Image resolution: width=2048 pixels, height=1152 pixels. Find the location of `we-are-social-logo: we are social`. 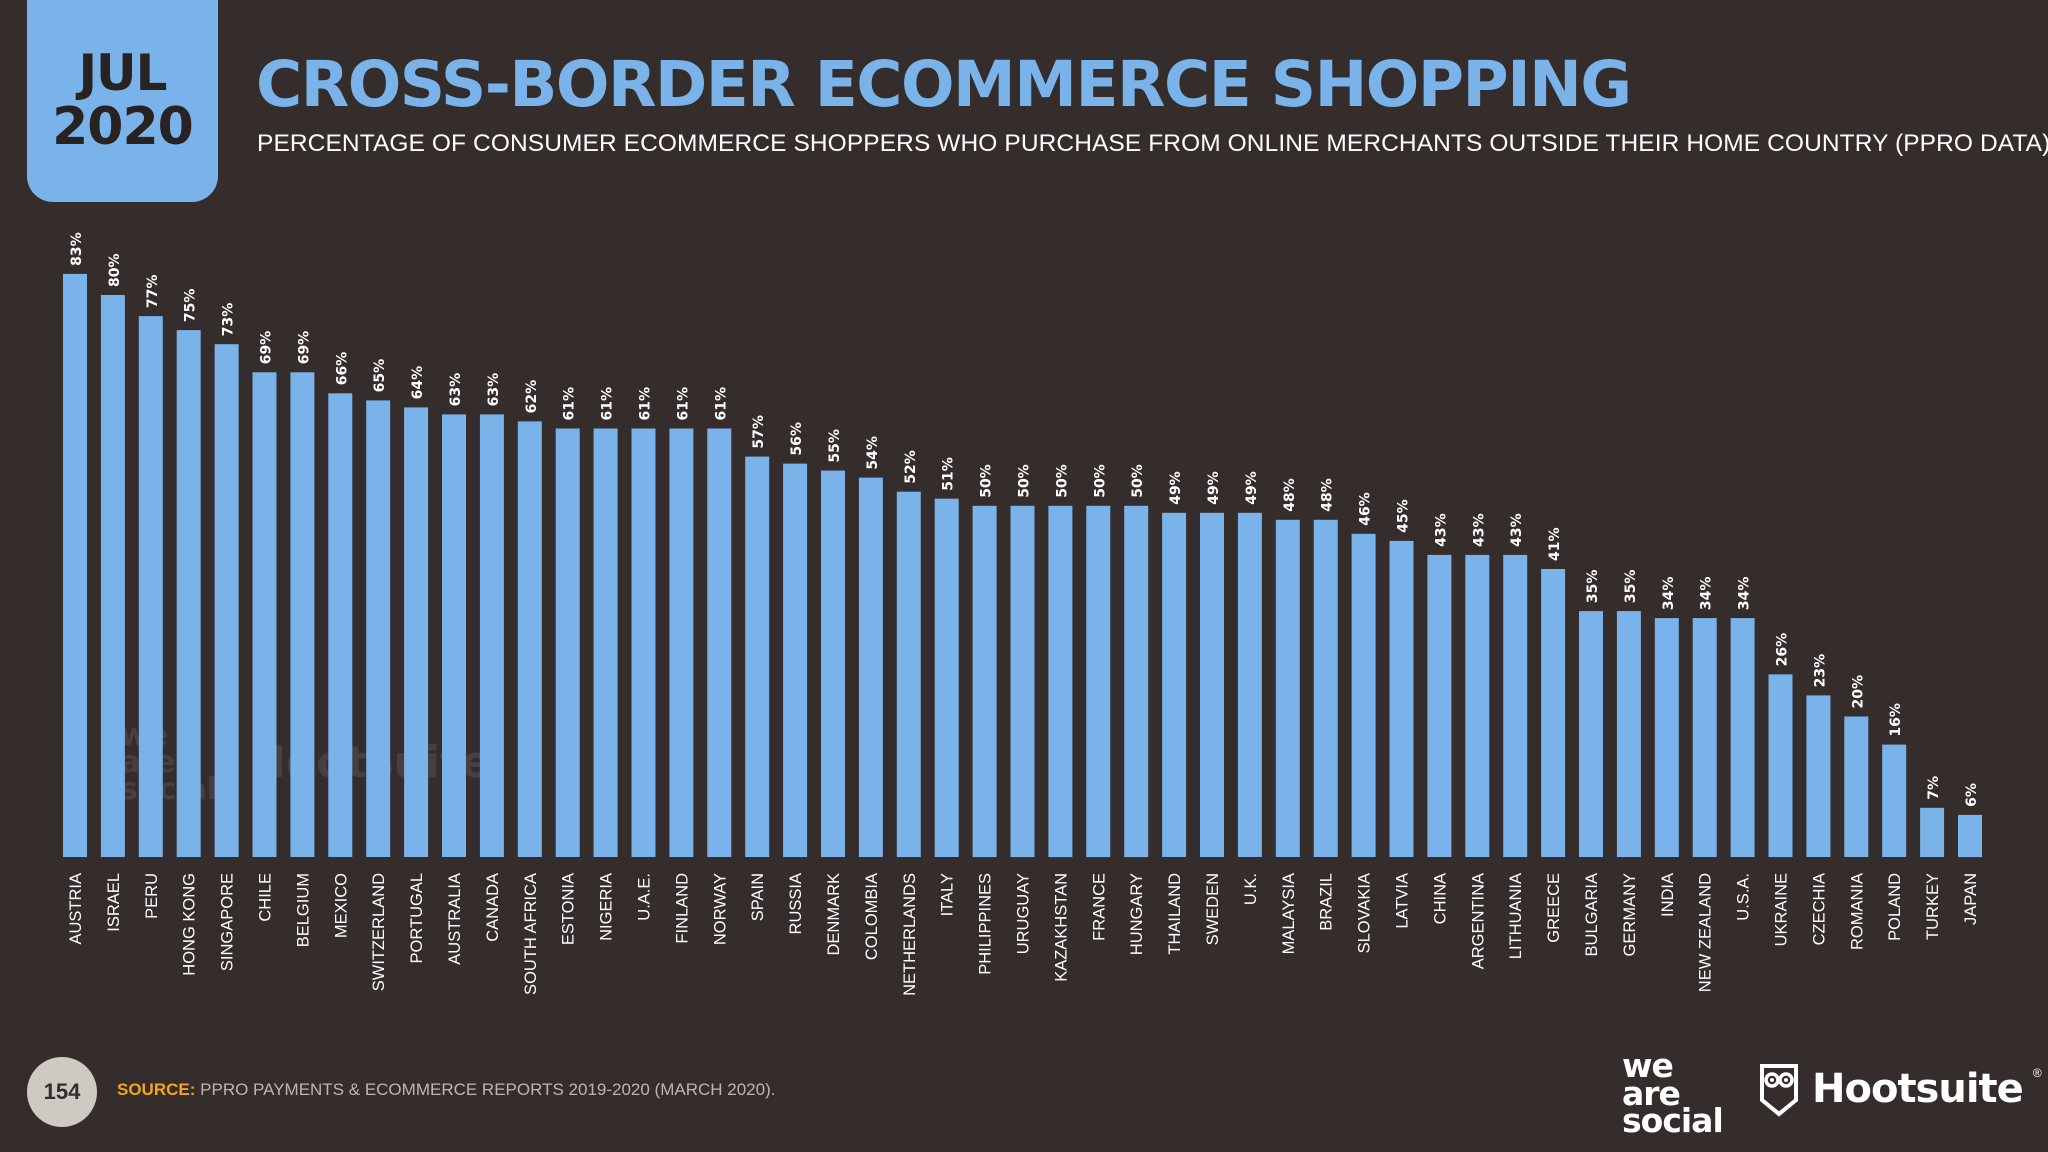

we-are-social-logo: we are social is located at coordinates (1673, 1093).